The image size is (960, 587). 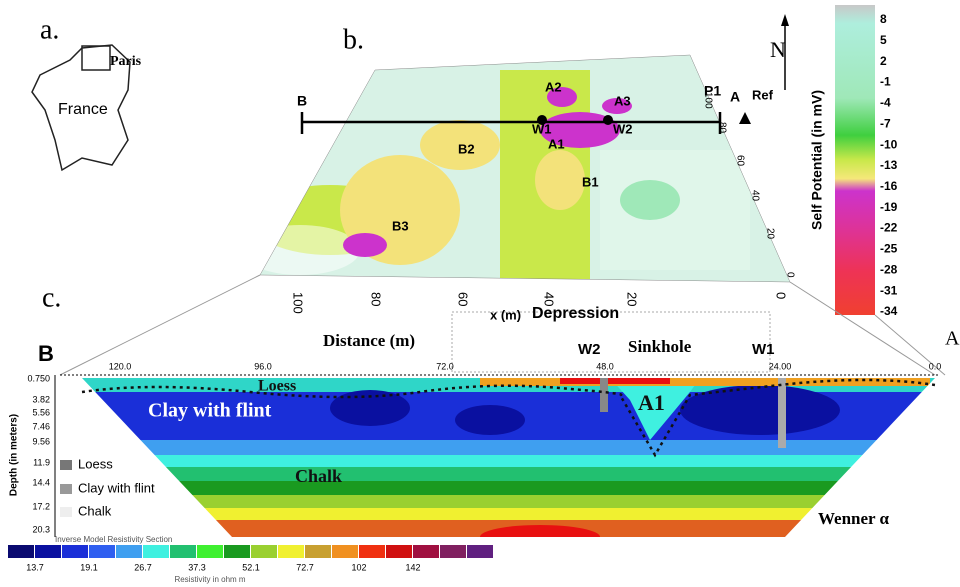 I want to click on y-tick-label: 40, so click(x=754, y=196).